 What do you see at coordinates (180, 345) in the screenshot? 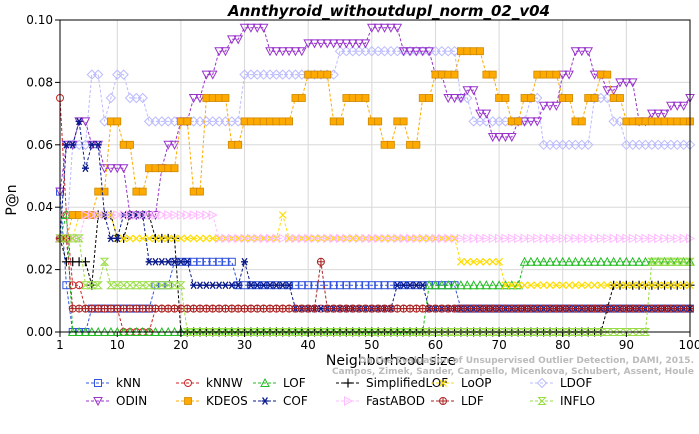
I see `x-tick-label: 20` at bounding box center [180, 345].